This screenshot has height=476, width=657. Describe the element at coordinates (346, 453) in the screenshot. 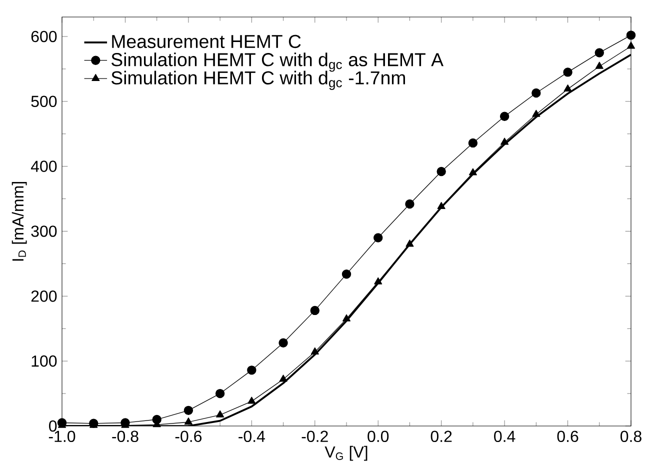

I see `x-axis-title: V$_{G}$ [V]` at that location.